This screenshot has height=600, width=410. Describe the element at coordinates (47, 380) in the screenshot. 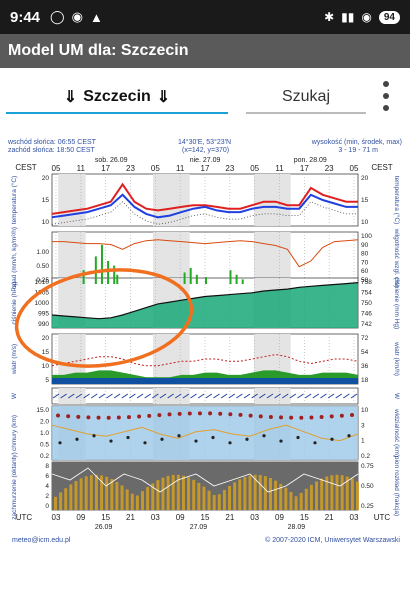

I see `wind-tick: 5` at that location.